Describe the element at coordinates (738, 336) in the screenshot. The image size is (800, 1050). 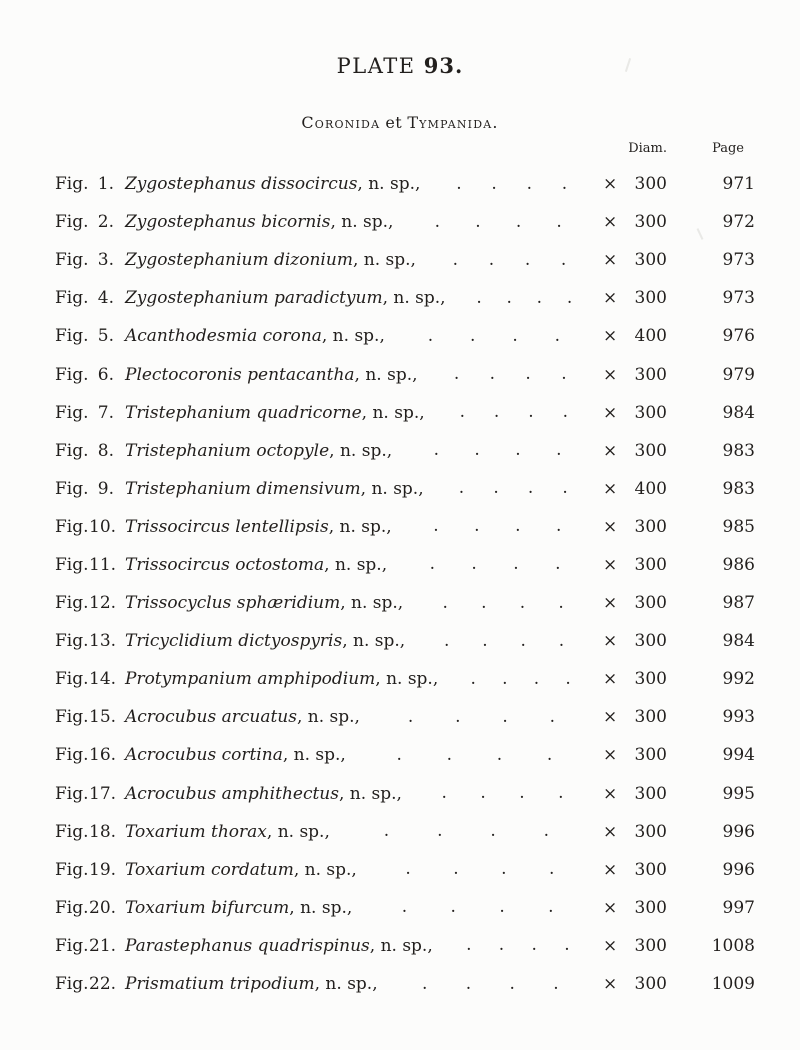
I see `page-number: 976` at that location.